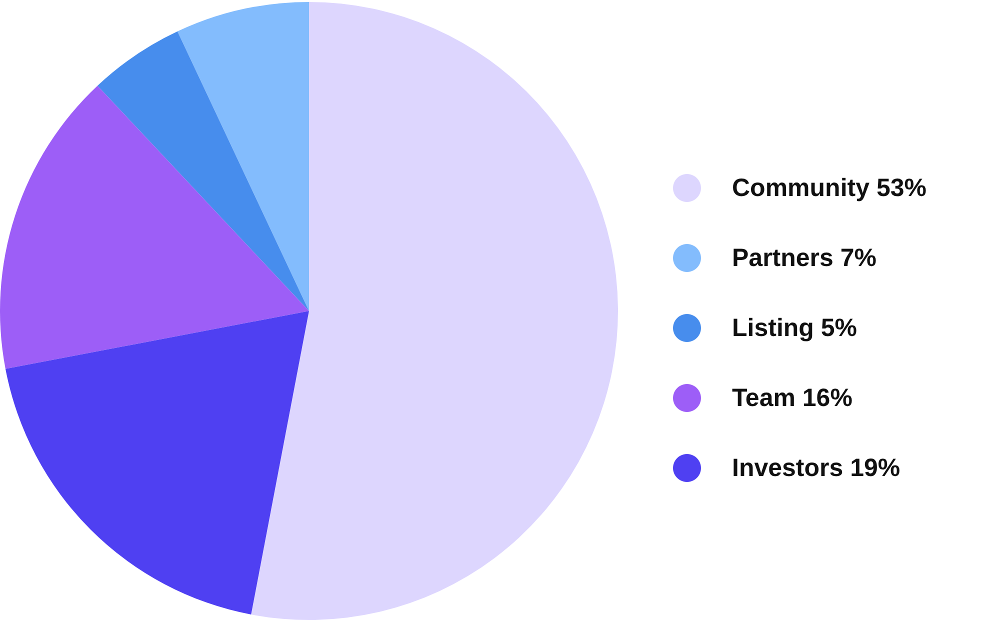  I want to click on legend-label: Listing 5%, so click(795, 328).